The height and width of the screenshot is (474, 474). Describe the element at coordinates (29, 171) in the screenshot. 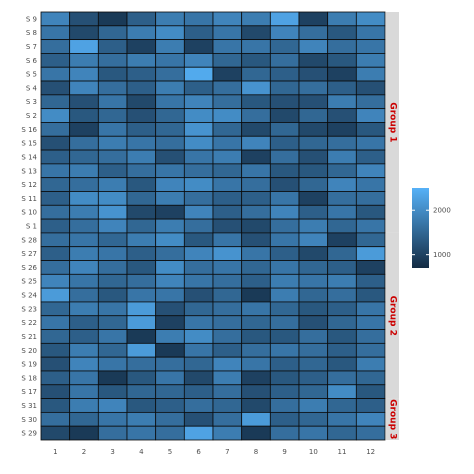

I see `y-tick-label: S 13` at that location.